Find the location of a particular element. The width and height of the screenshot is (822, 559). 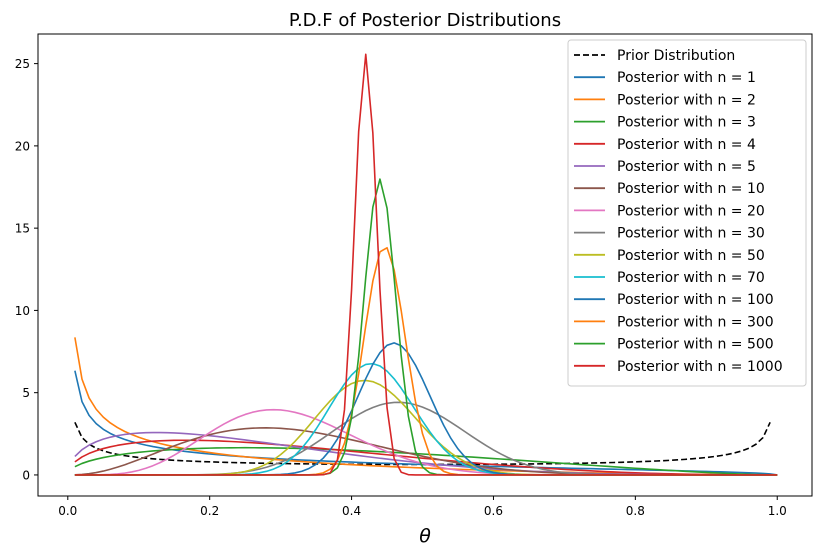

y-tick-label: 5 is located at coordinates (26, 393).